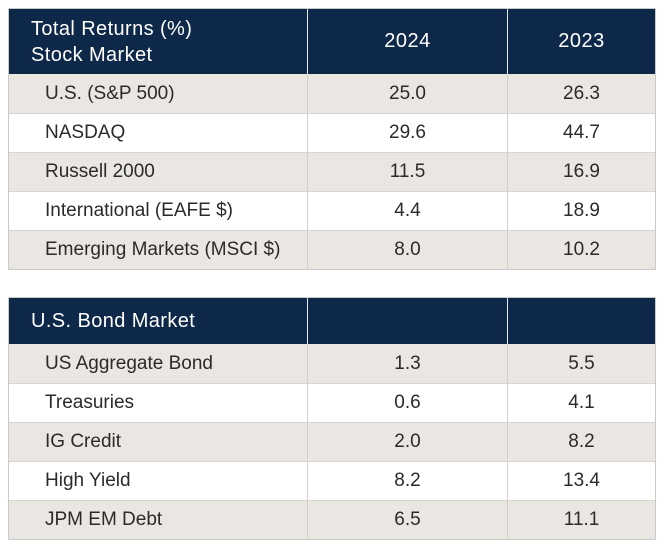 This screenshot has width=664, height=556. Describe the element at coordinates (581, 41) in the screenshot. I see `column-header-2023: 2023` at that location.